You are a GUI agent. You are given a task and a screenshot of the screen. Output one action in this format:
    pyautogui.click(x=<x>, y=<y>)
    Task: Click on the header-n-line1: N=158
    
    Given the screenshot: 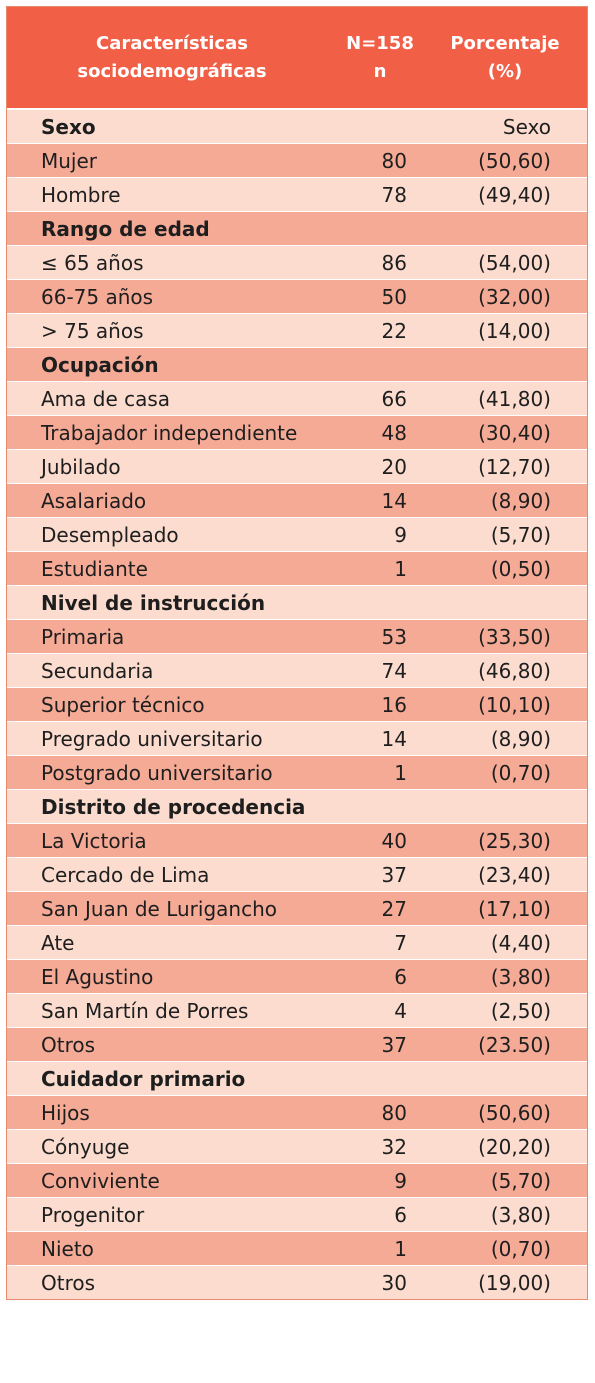 What is the action you would take?
    pyautogui.click(x=380, y=43)
    